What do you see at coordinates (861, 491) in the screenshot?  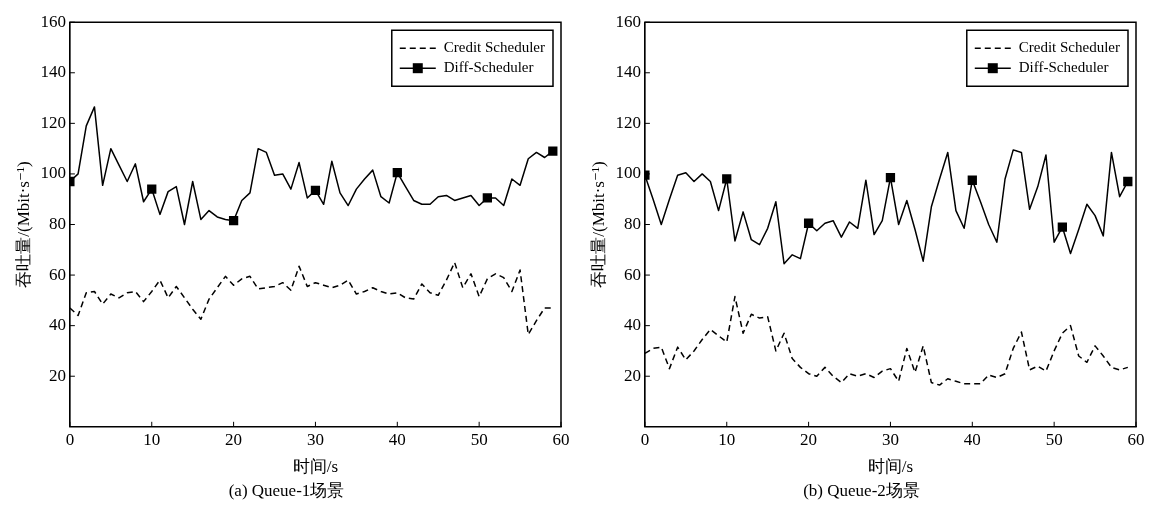 I see `text: (b) Queue-2场景` at bounding box center [861, 491].